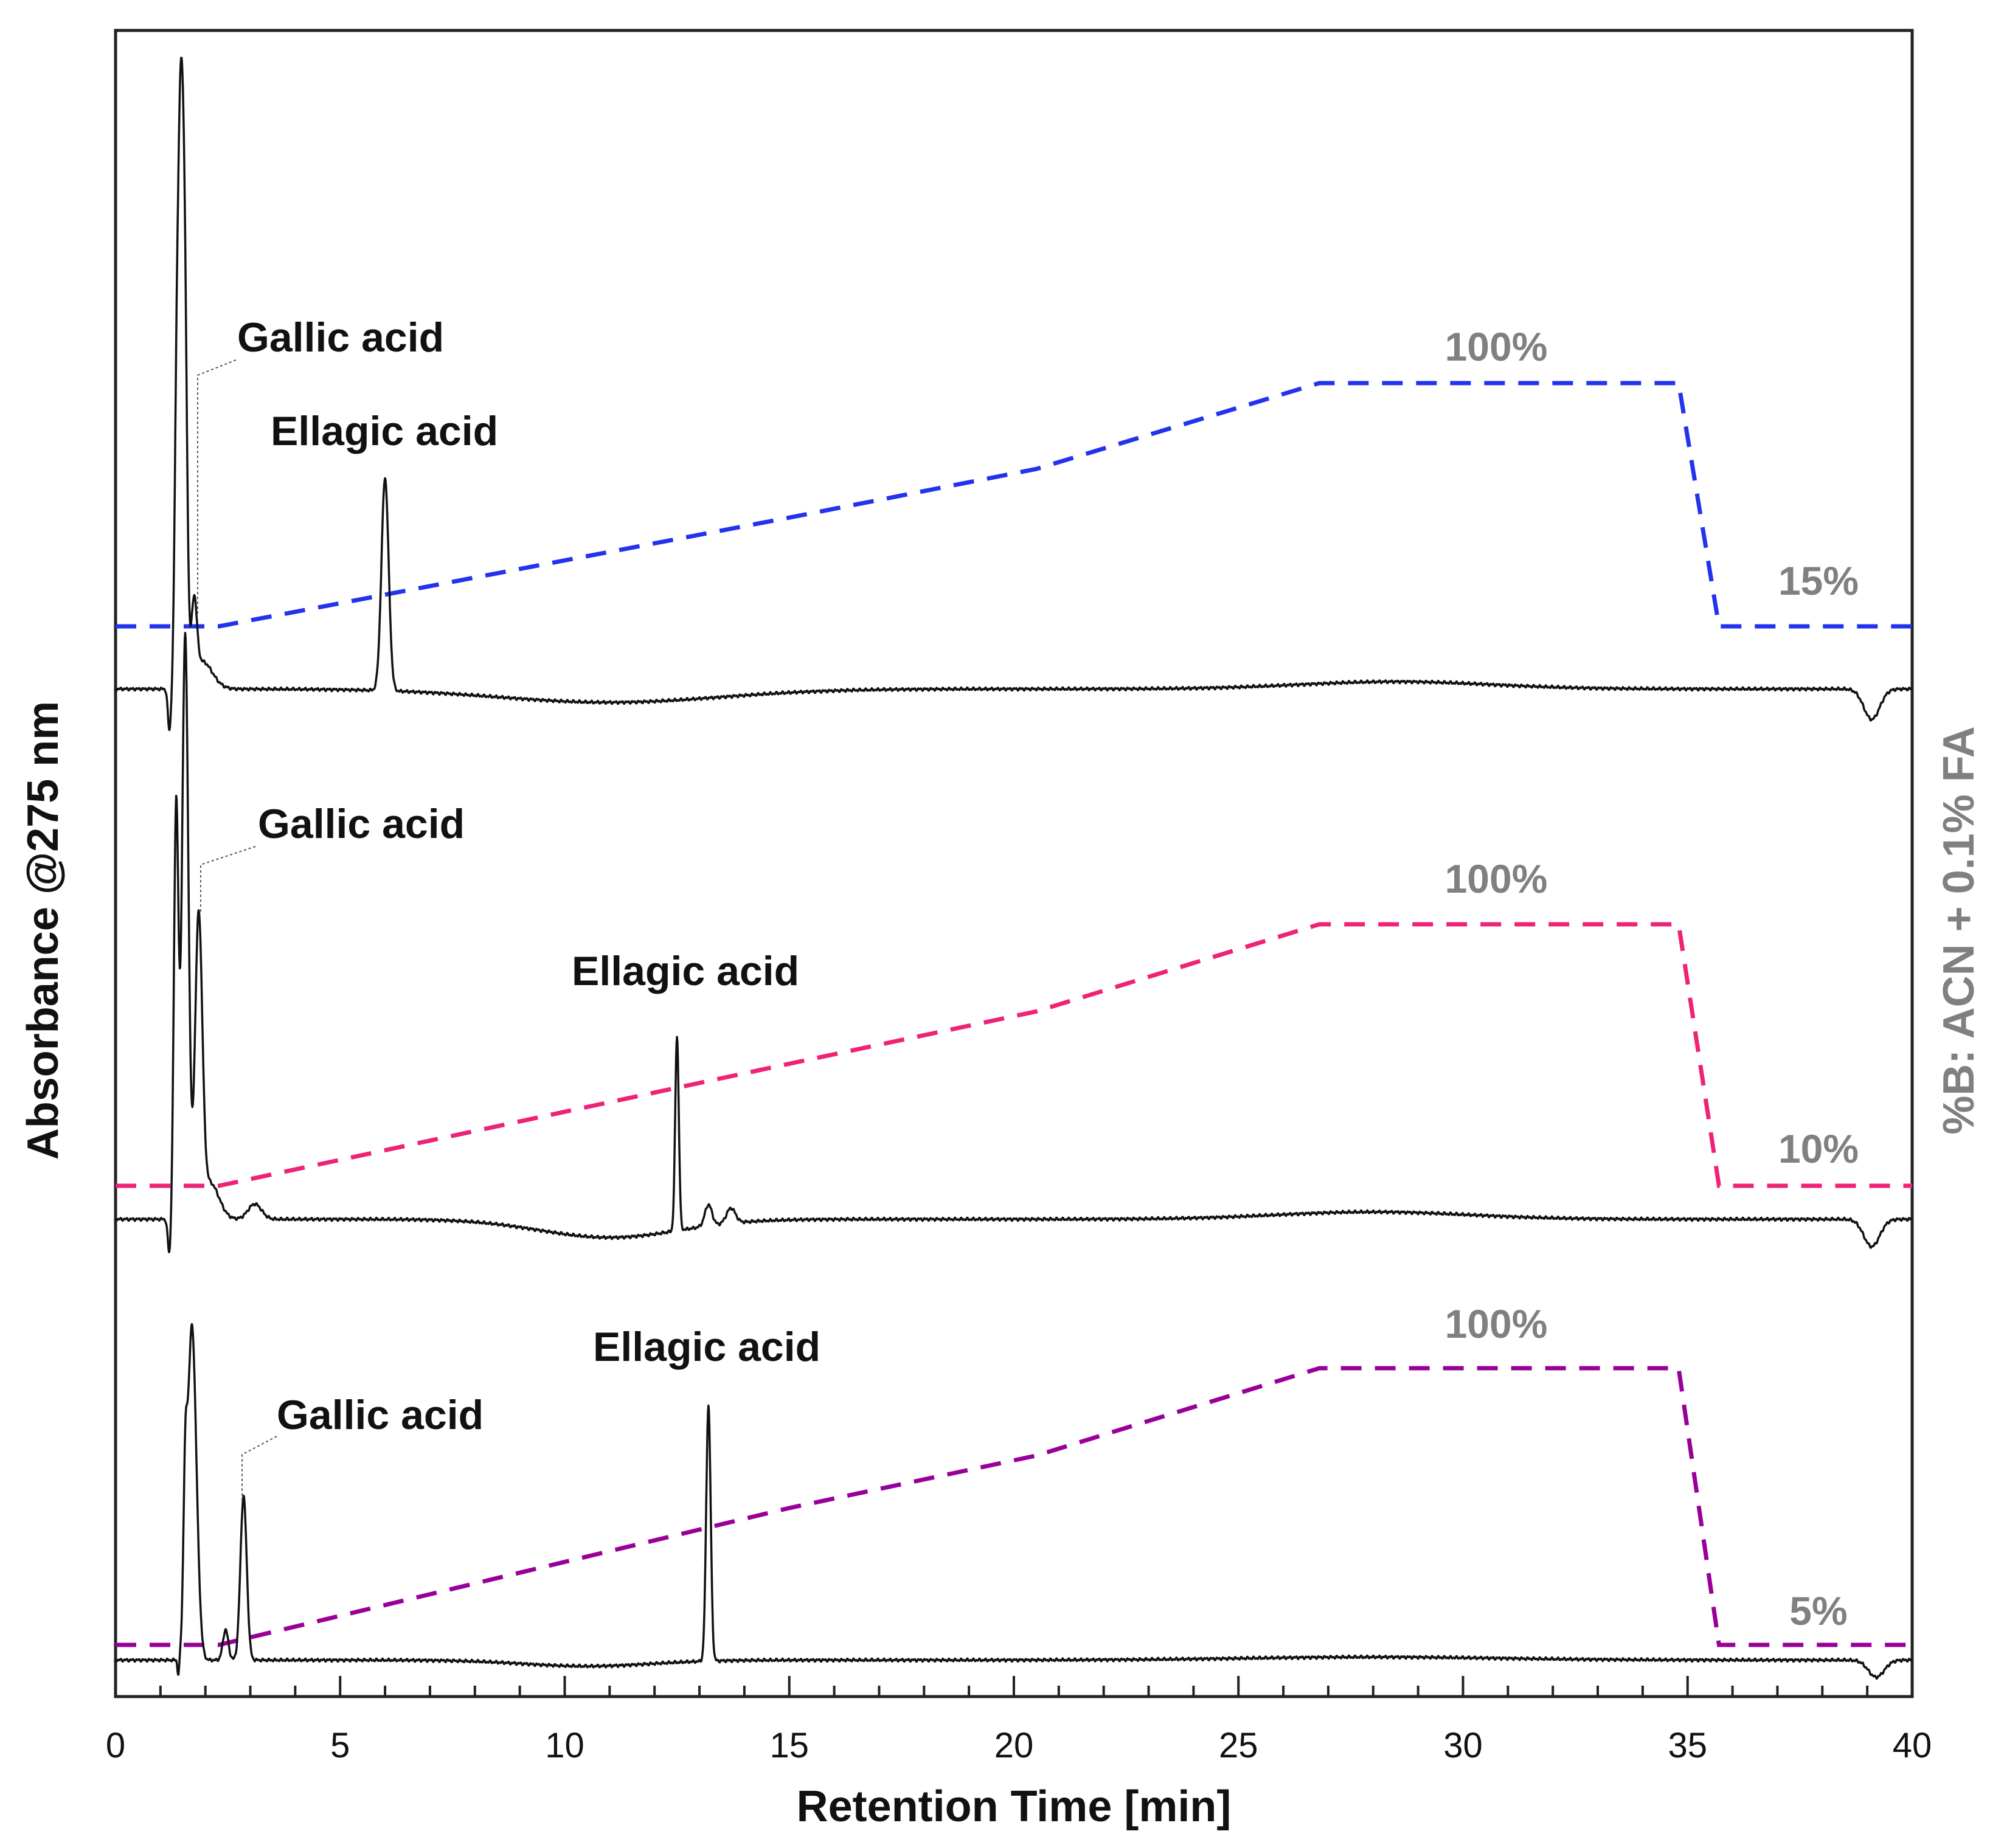 This screenshot has height=1848, width=2004. Describe the element at coordinates (340, 1745) in the screenshot. I see `x-tick-label: 5` at that location.